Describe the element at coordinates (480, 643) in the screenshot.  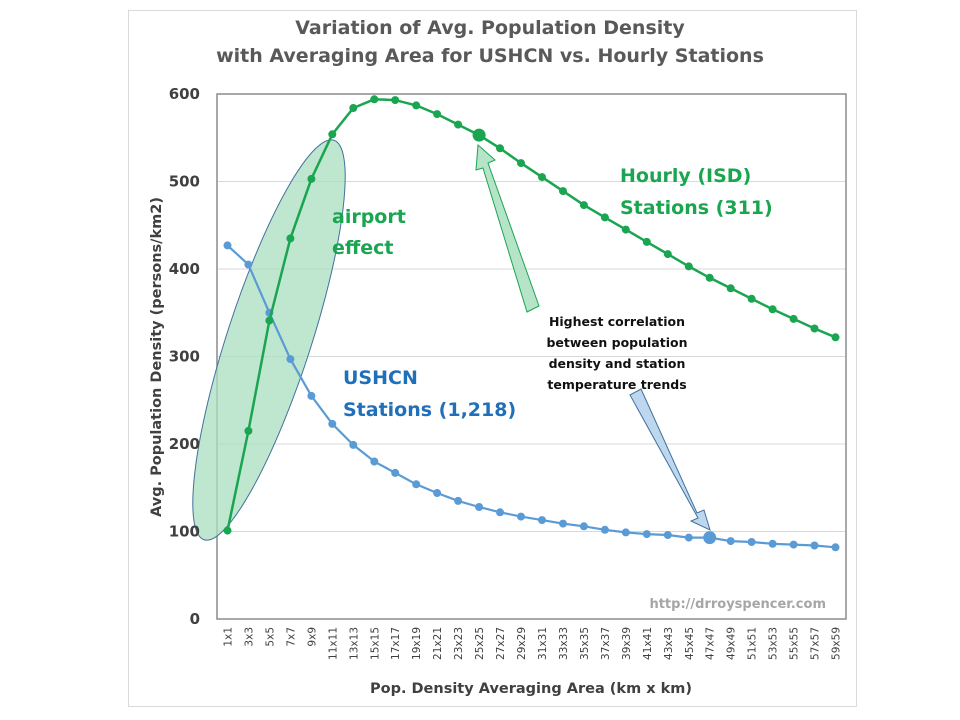
I see `x-tick-label: 25x25` at that location.